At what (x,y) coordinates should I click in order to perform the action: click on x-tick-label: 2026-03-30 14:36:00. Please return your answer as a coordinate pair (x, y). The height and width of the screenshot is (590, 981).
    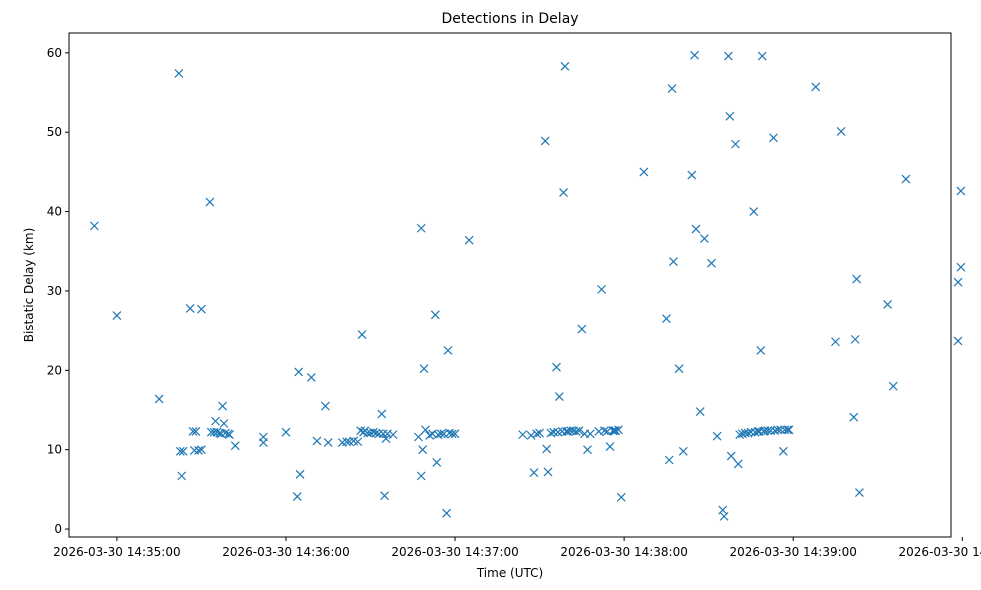
    Looking at the image, I should click on (285, 552).